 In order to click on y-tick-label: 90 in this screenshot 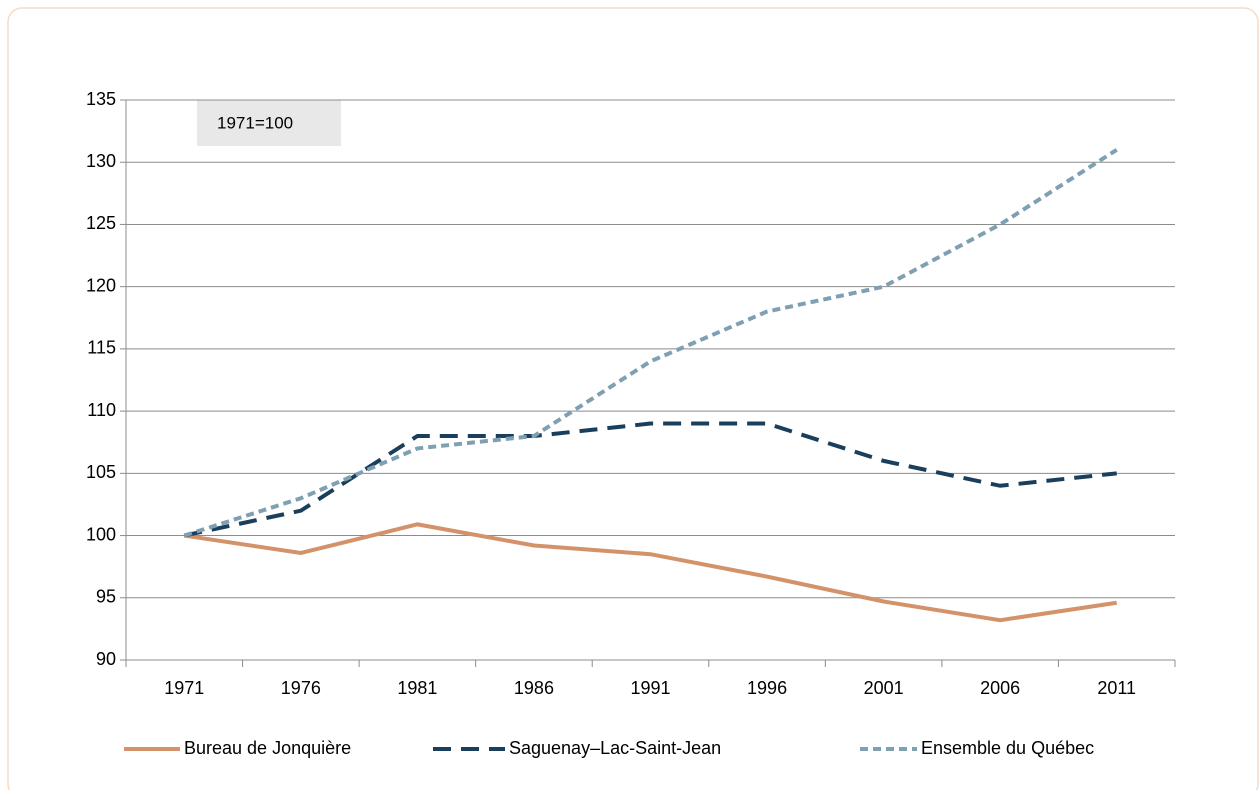, I will do `click(106, 659)`.